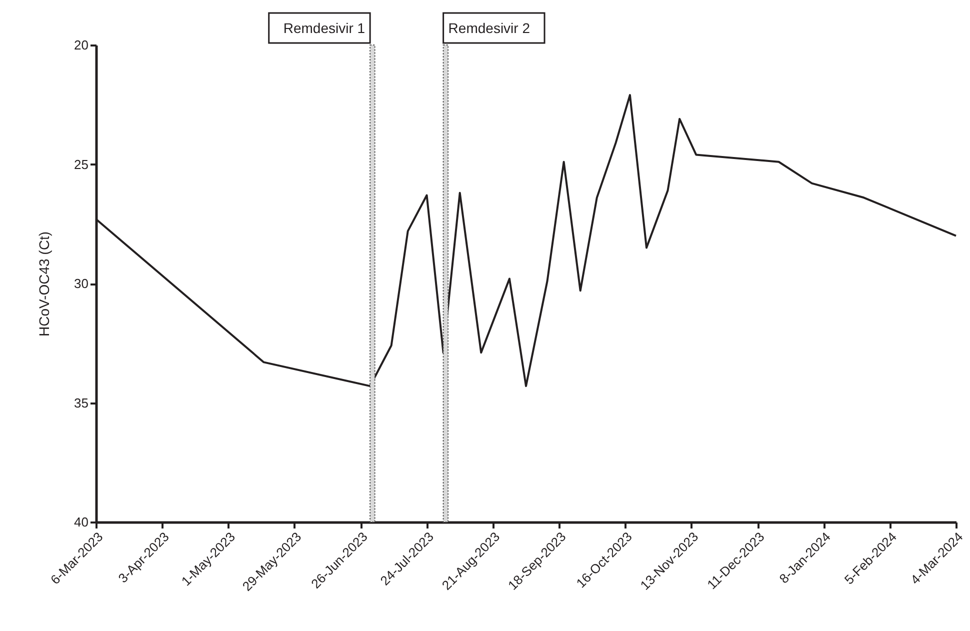 This screenshot has height=631, width=970. Describe the element at coordinates (489, 28) in the screenshot. I see `band-label: Remdesivir 2` at that location.